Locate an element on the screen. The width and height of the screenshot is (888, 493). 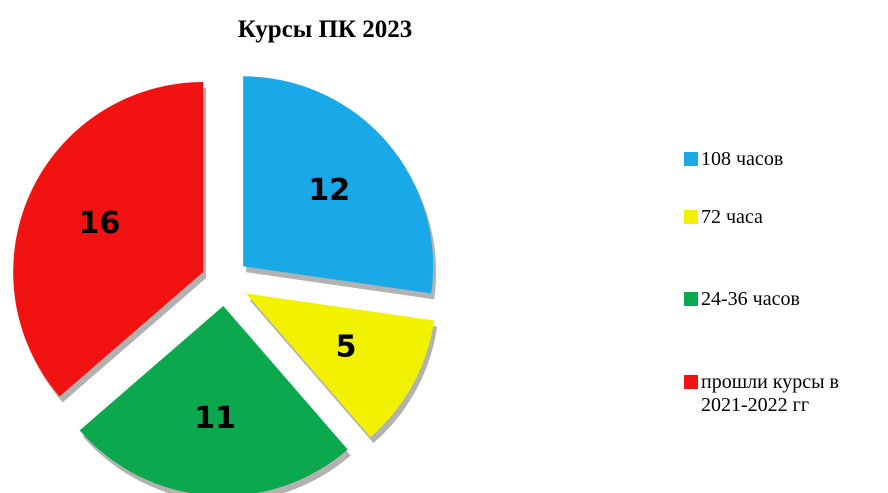
legend-label: 108 часов is located at coordinates (742, 159).